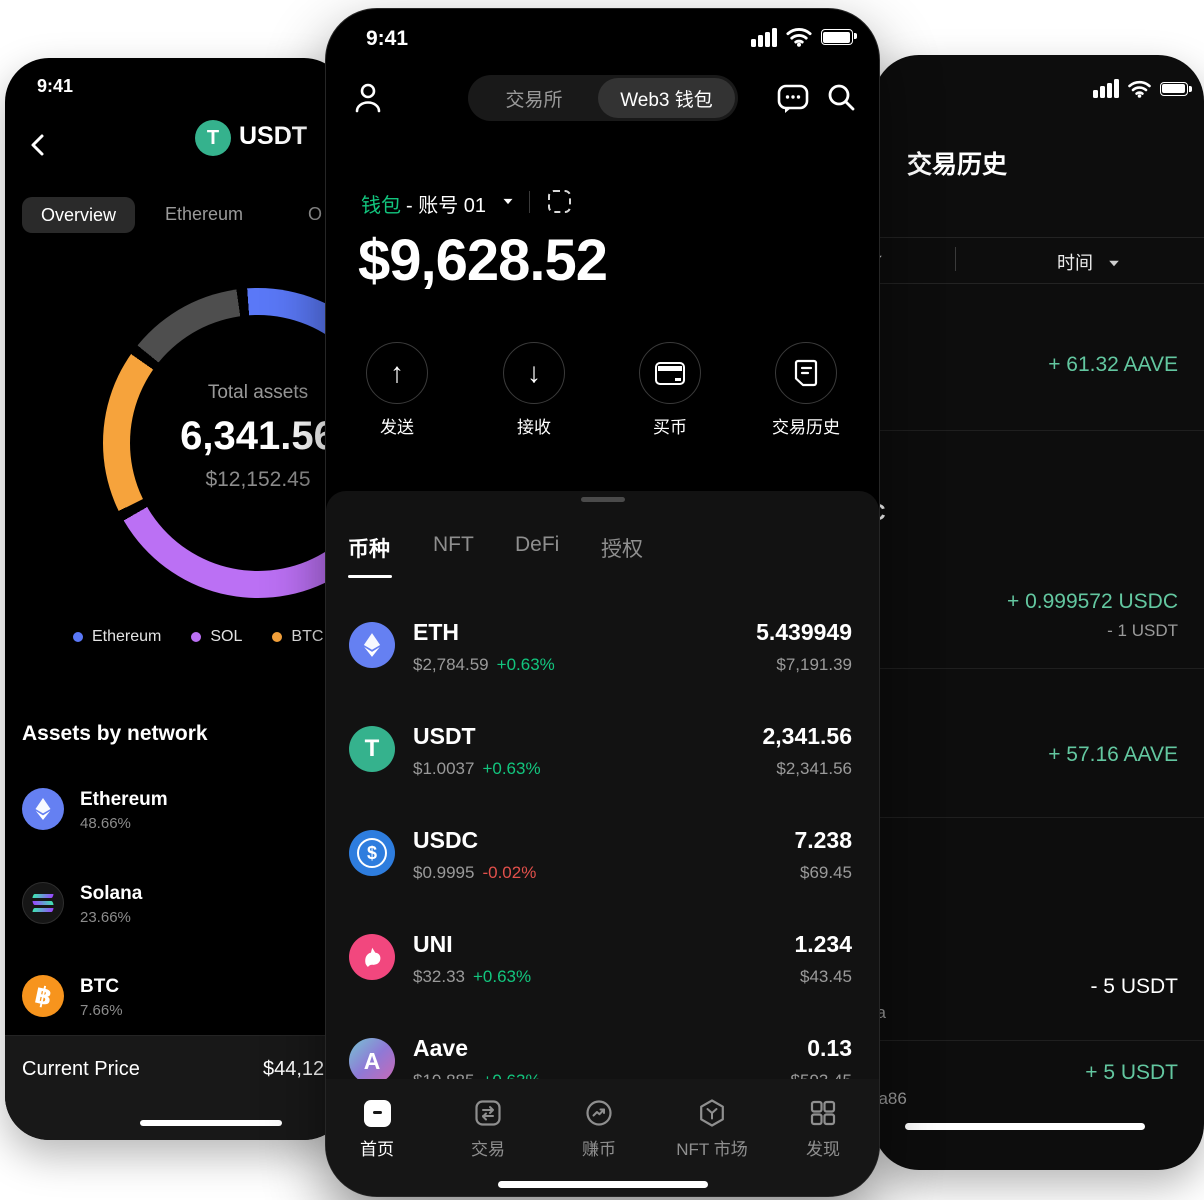 This screenshot has height=1200, width=1204. What do you see at coordinates (814, 664) in the screenshot?
I see `token-value: $7,191.39` at bounding box center [814, 664].